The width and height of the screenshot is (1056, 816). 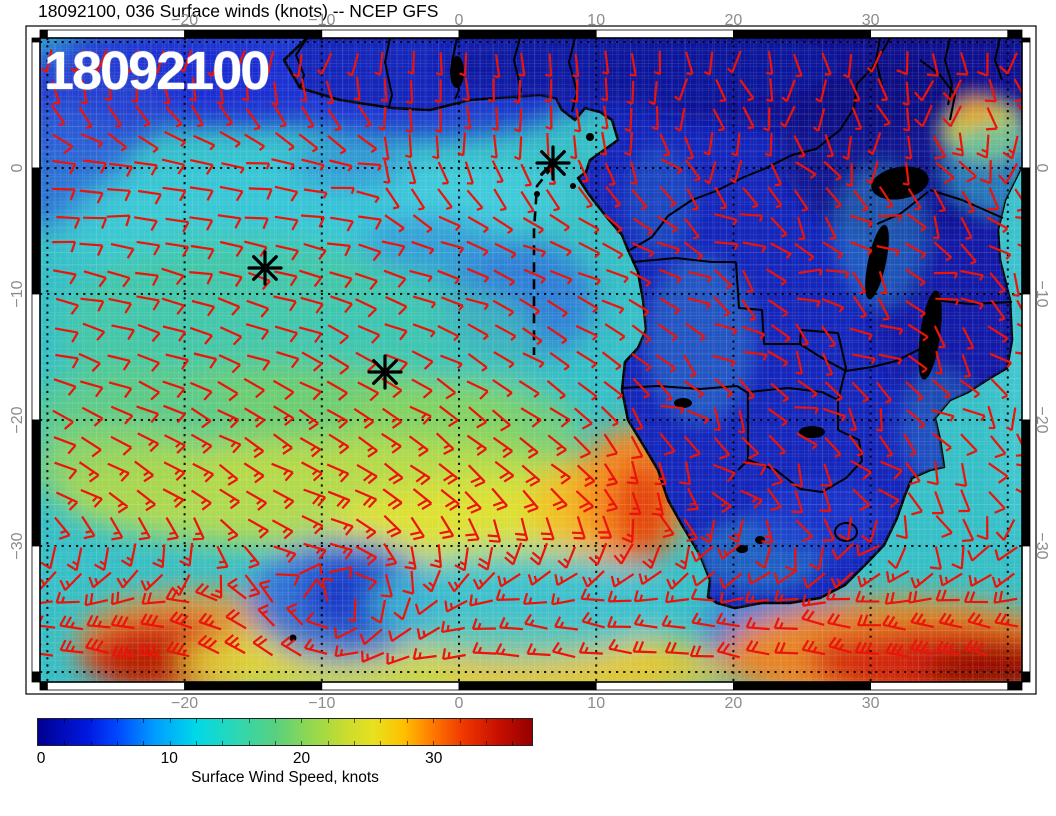 What do you see at coordinates (17, 168) in the screenshot?
I see `y-axis-tick-left: 0` at bounding box center [17, 168].